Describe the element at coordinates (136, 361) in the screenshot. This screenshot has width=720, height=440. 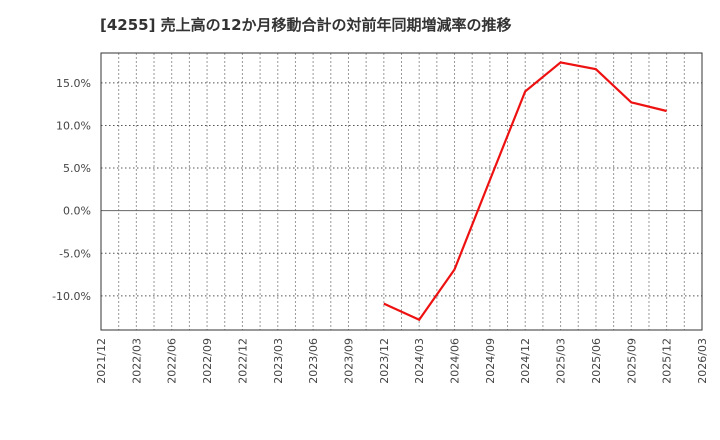
I see `x-tick-label: 2022/03` at that location.